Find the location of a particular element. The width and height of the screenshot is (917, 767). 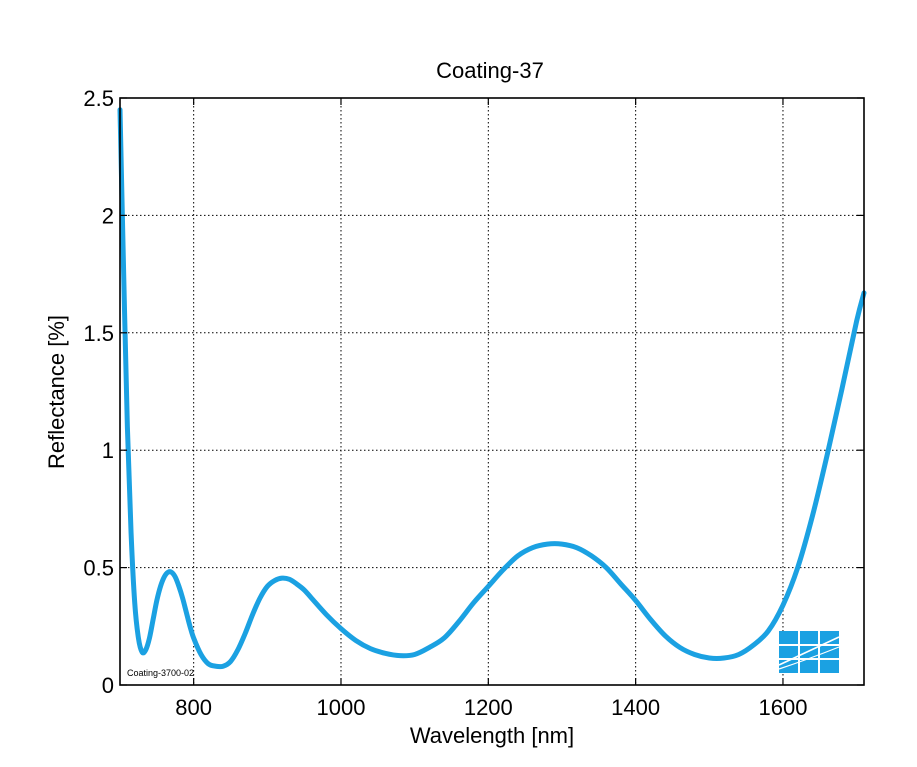

y-tick-label: 1.5 is located at coordinates (98, 333).